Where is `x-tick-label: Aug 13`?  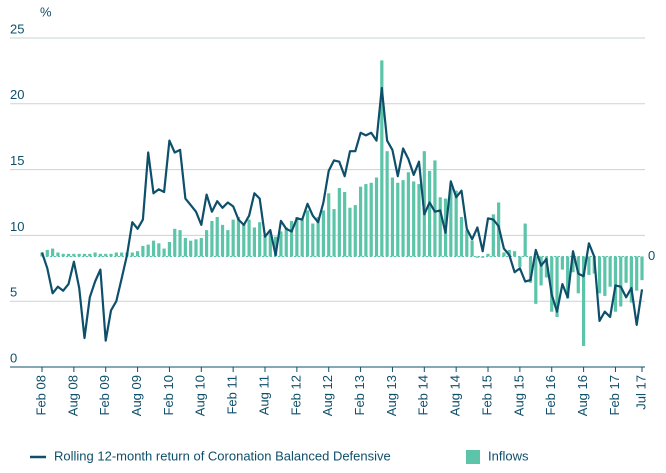 x-tick-label: Aug 13 is located at coordinates (391, 395).